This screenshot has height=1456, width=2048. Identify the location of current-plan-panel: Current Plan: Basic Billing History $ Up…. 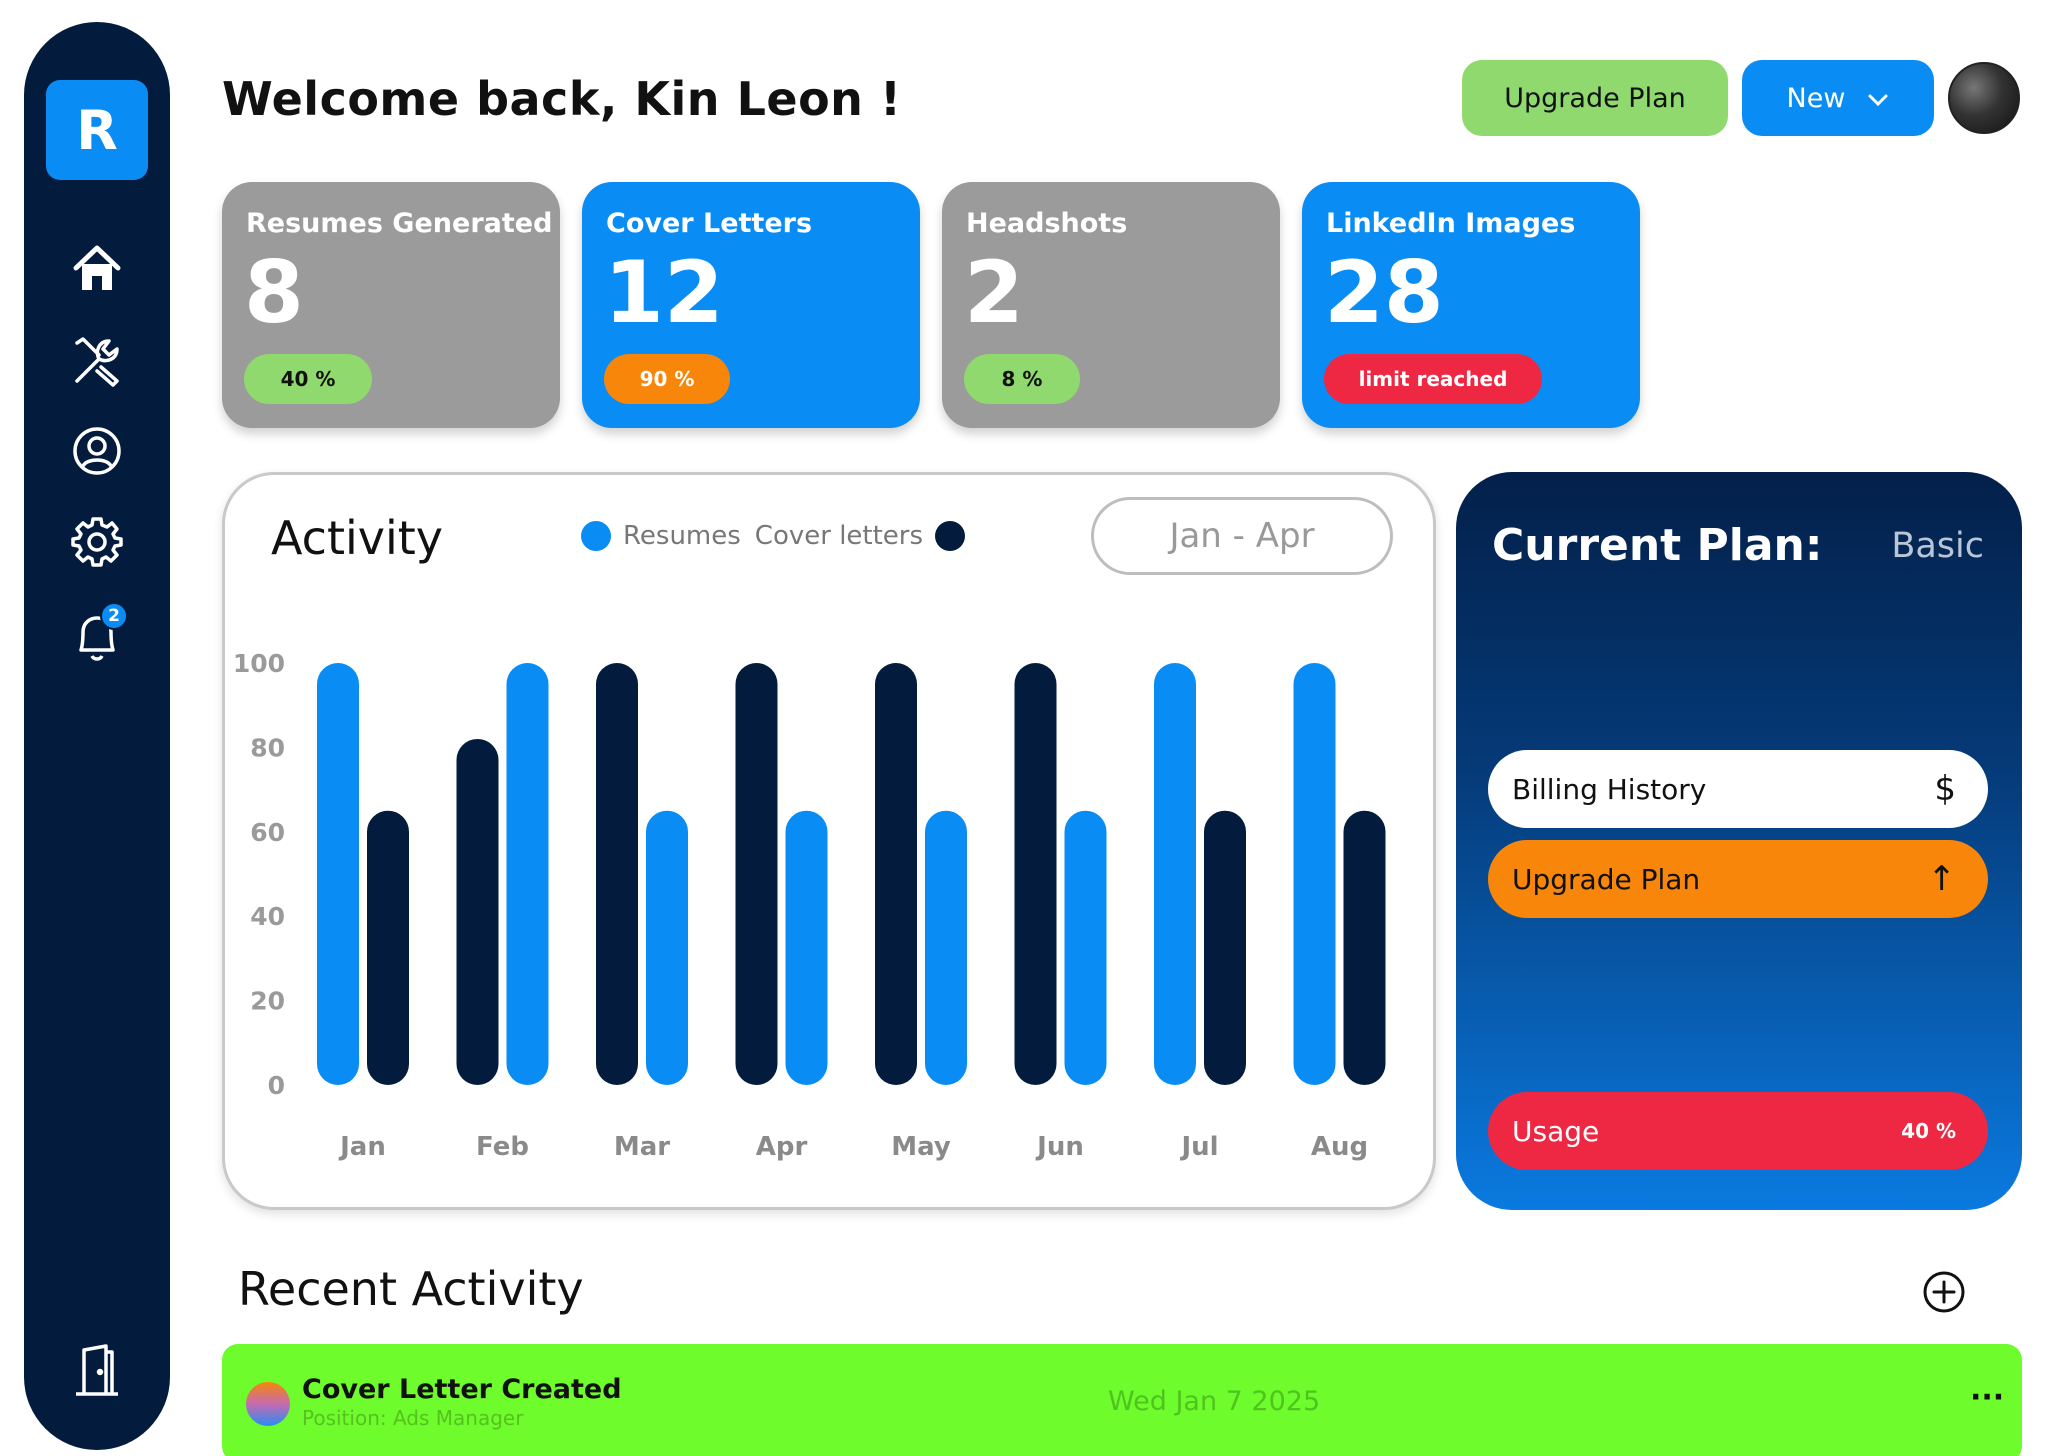
(1739, 841).